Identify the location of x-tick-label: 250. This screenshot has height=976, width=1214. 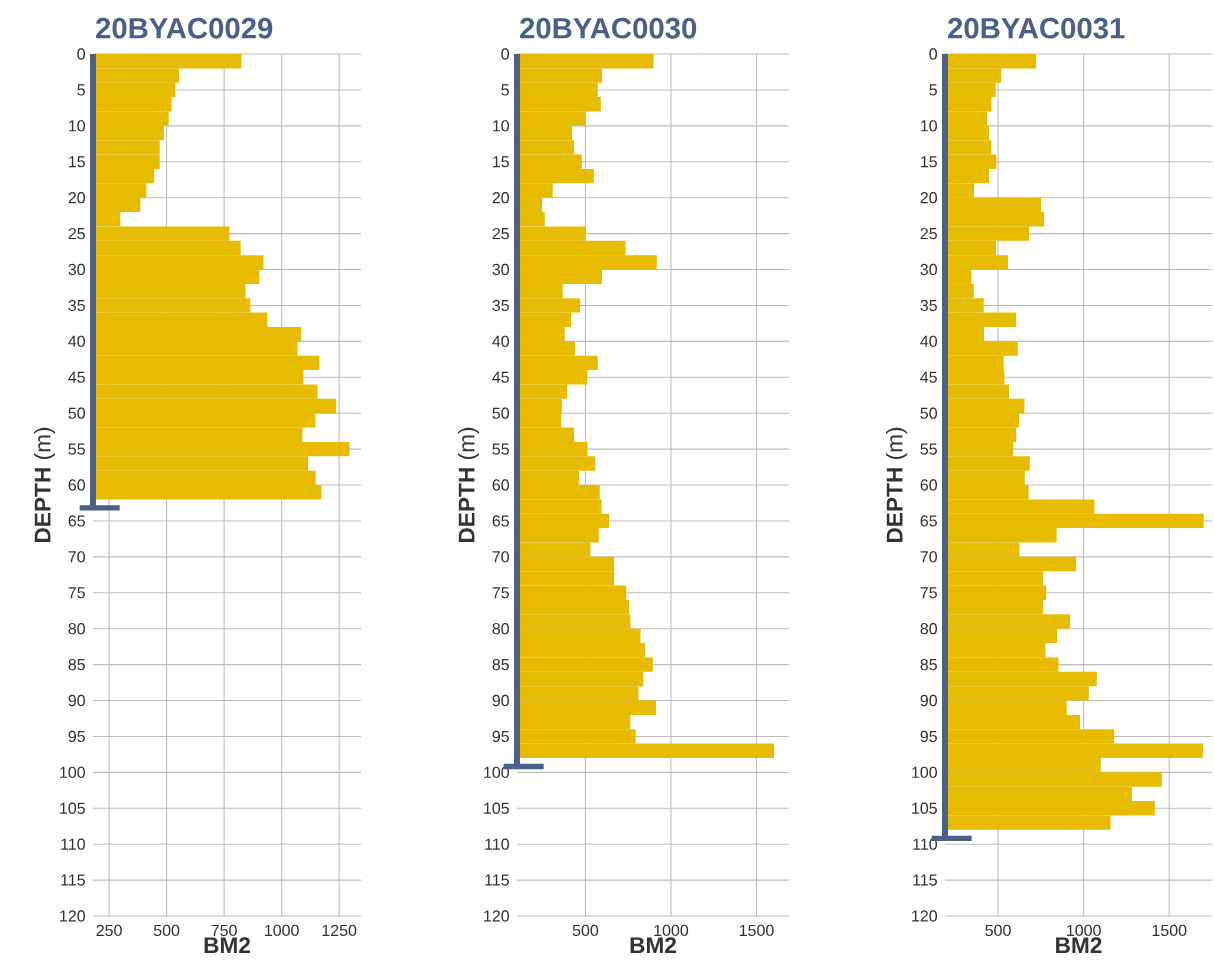
(109, 930).